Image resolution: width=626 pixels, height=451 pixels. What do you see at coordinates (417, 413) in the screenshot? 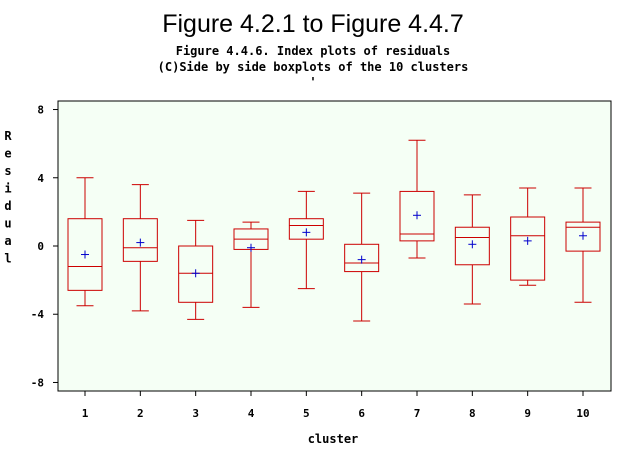
I see `x-tick-label: 7` at bounding box center [417, 413].